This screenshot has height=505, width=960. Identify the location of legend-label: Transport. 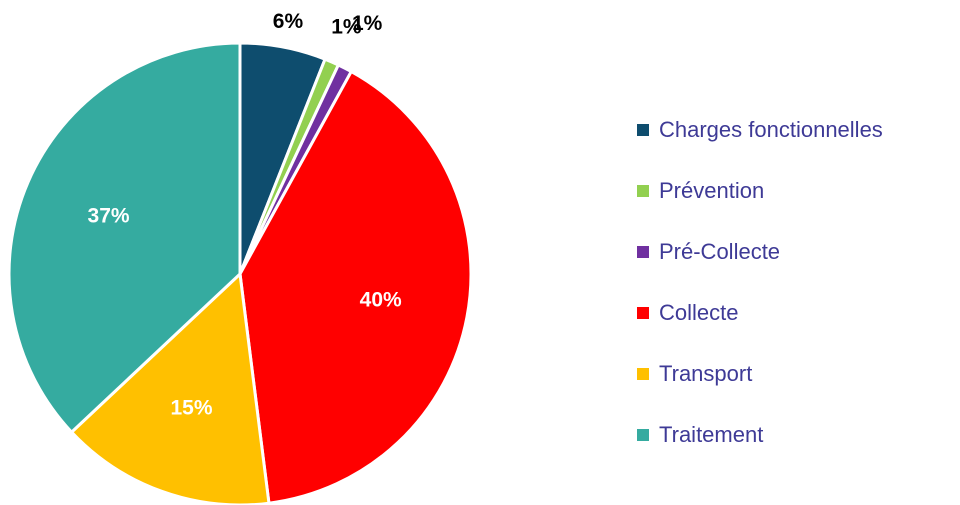
(705, 373).